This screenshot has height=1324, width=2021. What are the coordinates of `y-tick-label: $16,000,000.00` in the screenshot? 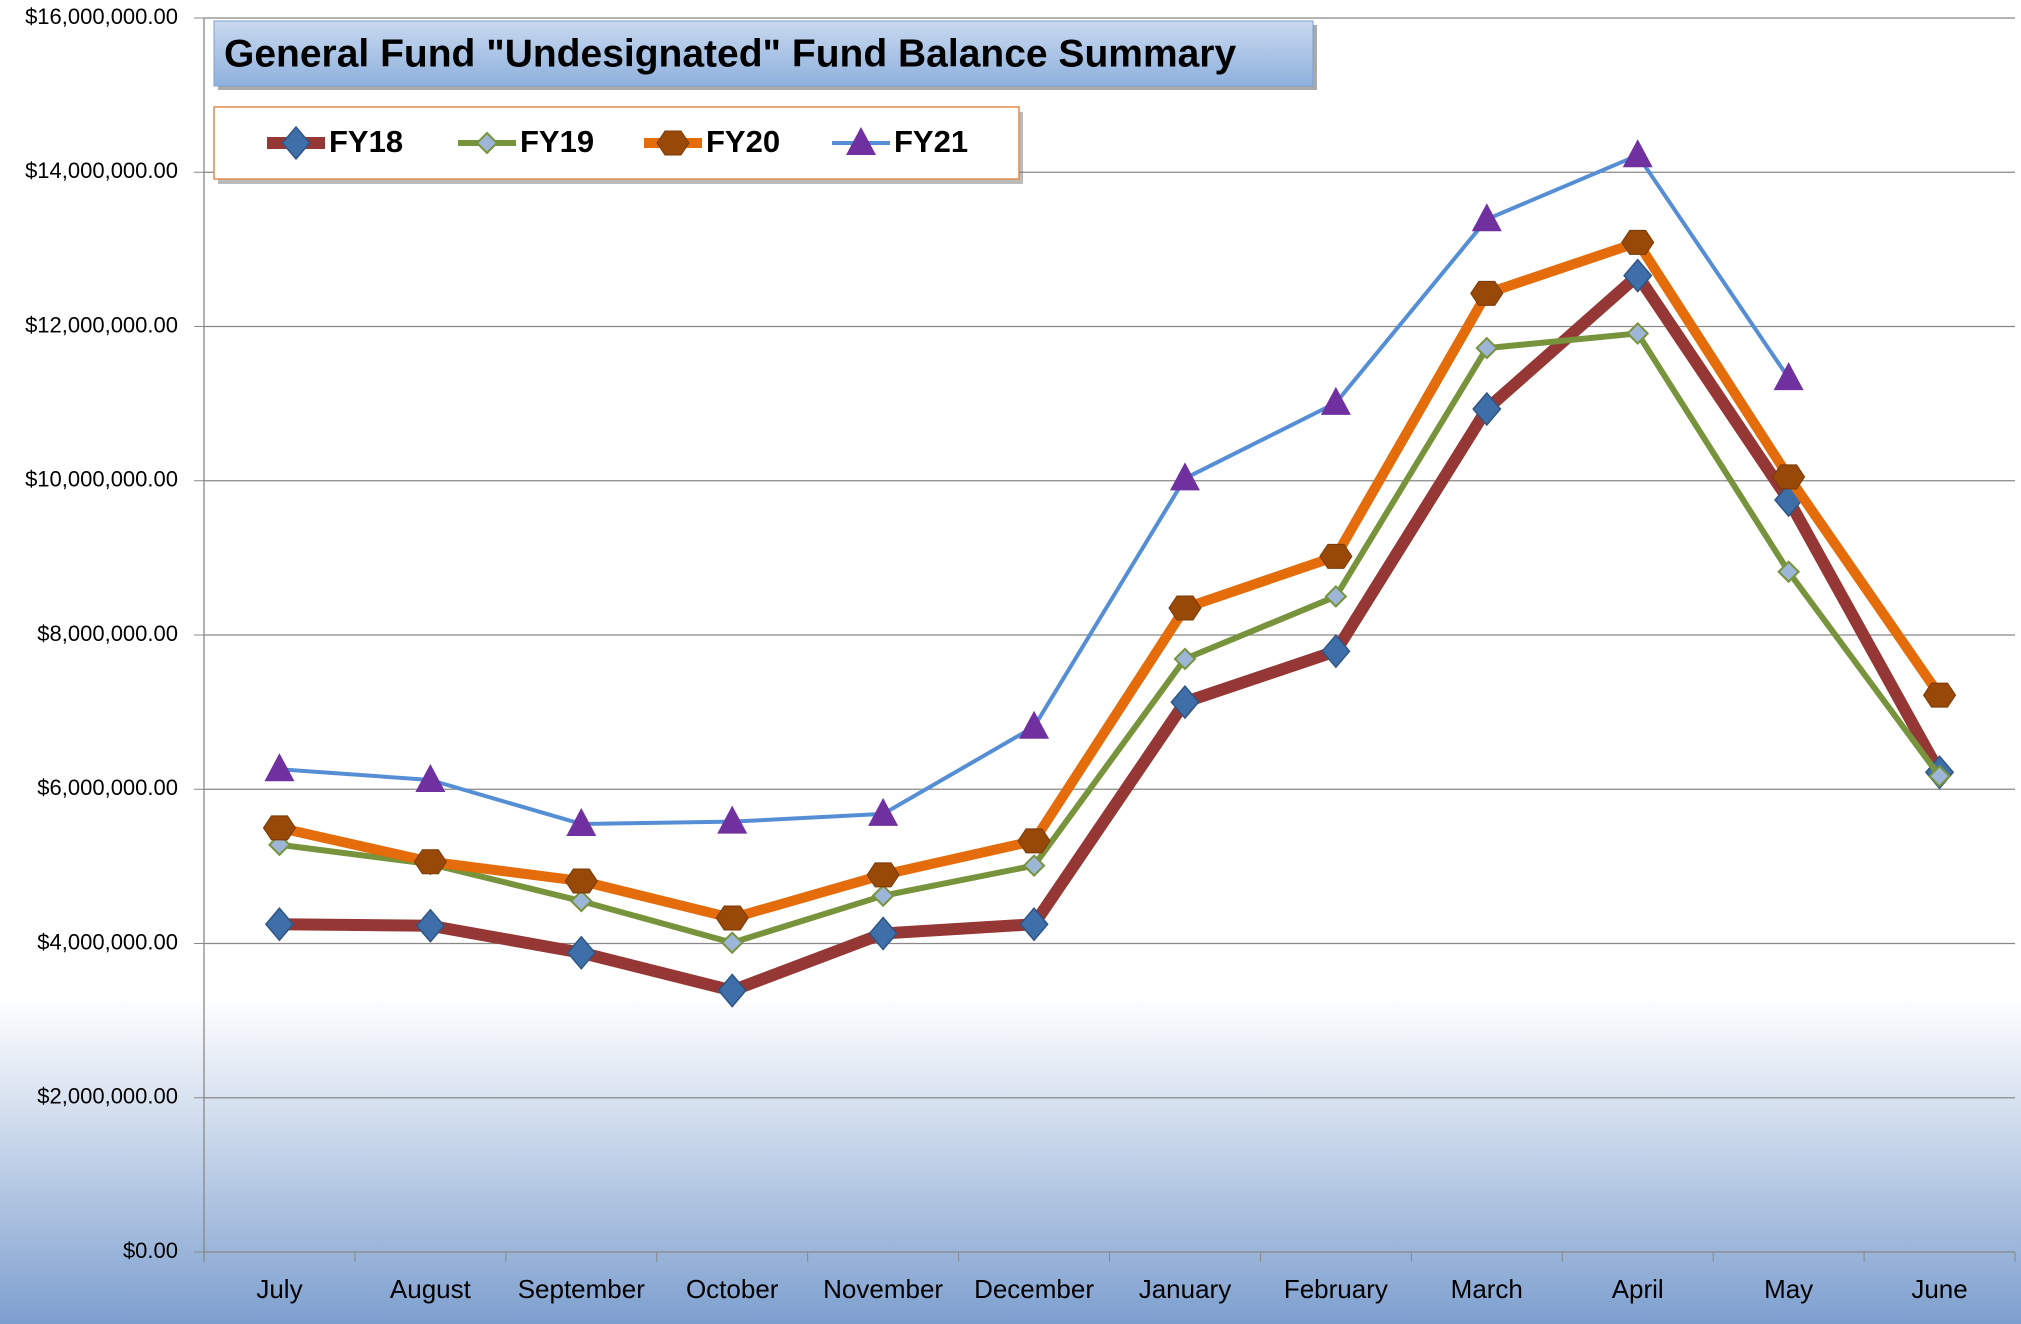 It's located at (101, 16).